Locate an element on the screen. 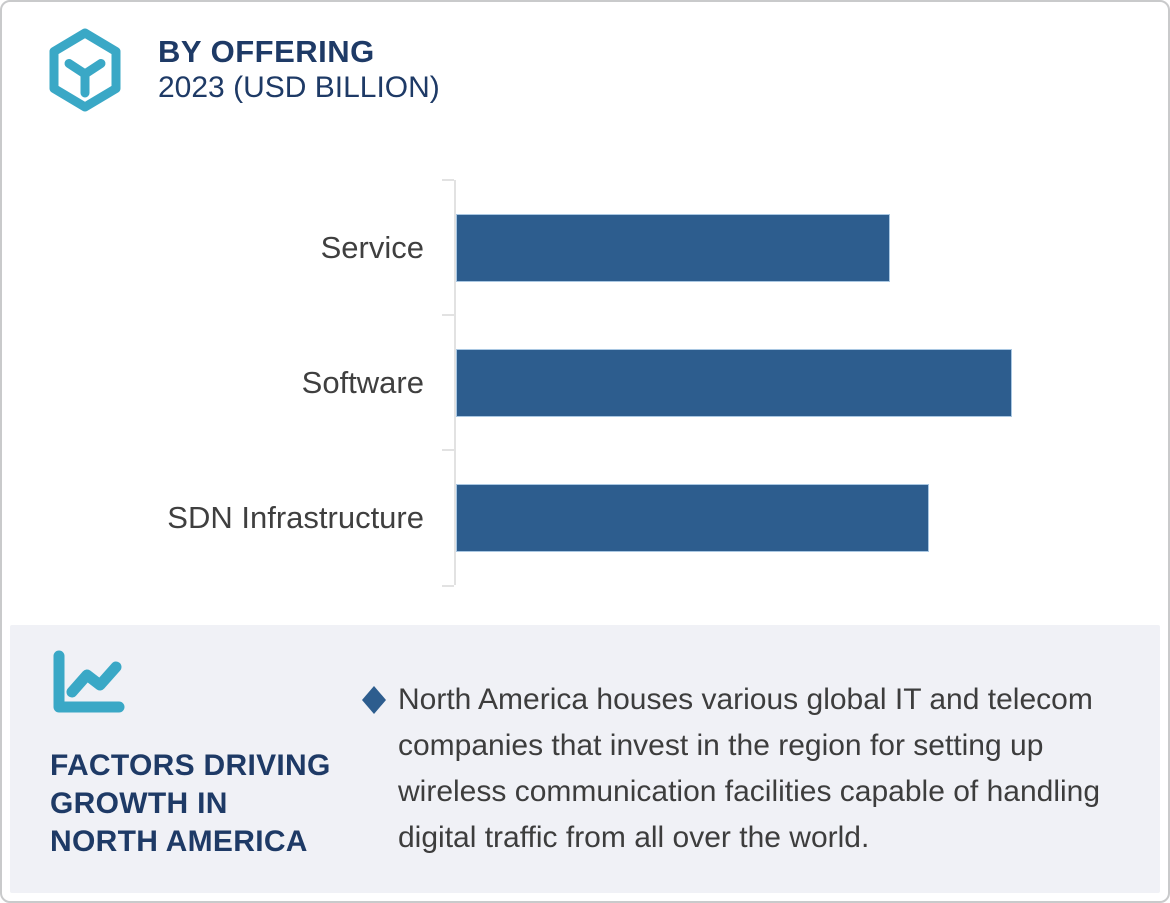  header-text: BY OFFERING 2023 (USD BILLION) is located at coordinates (299, 67).